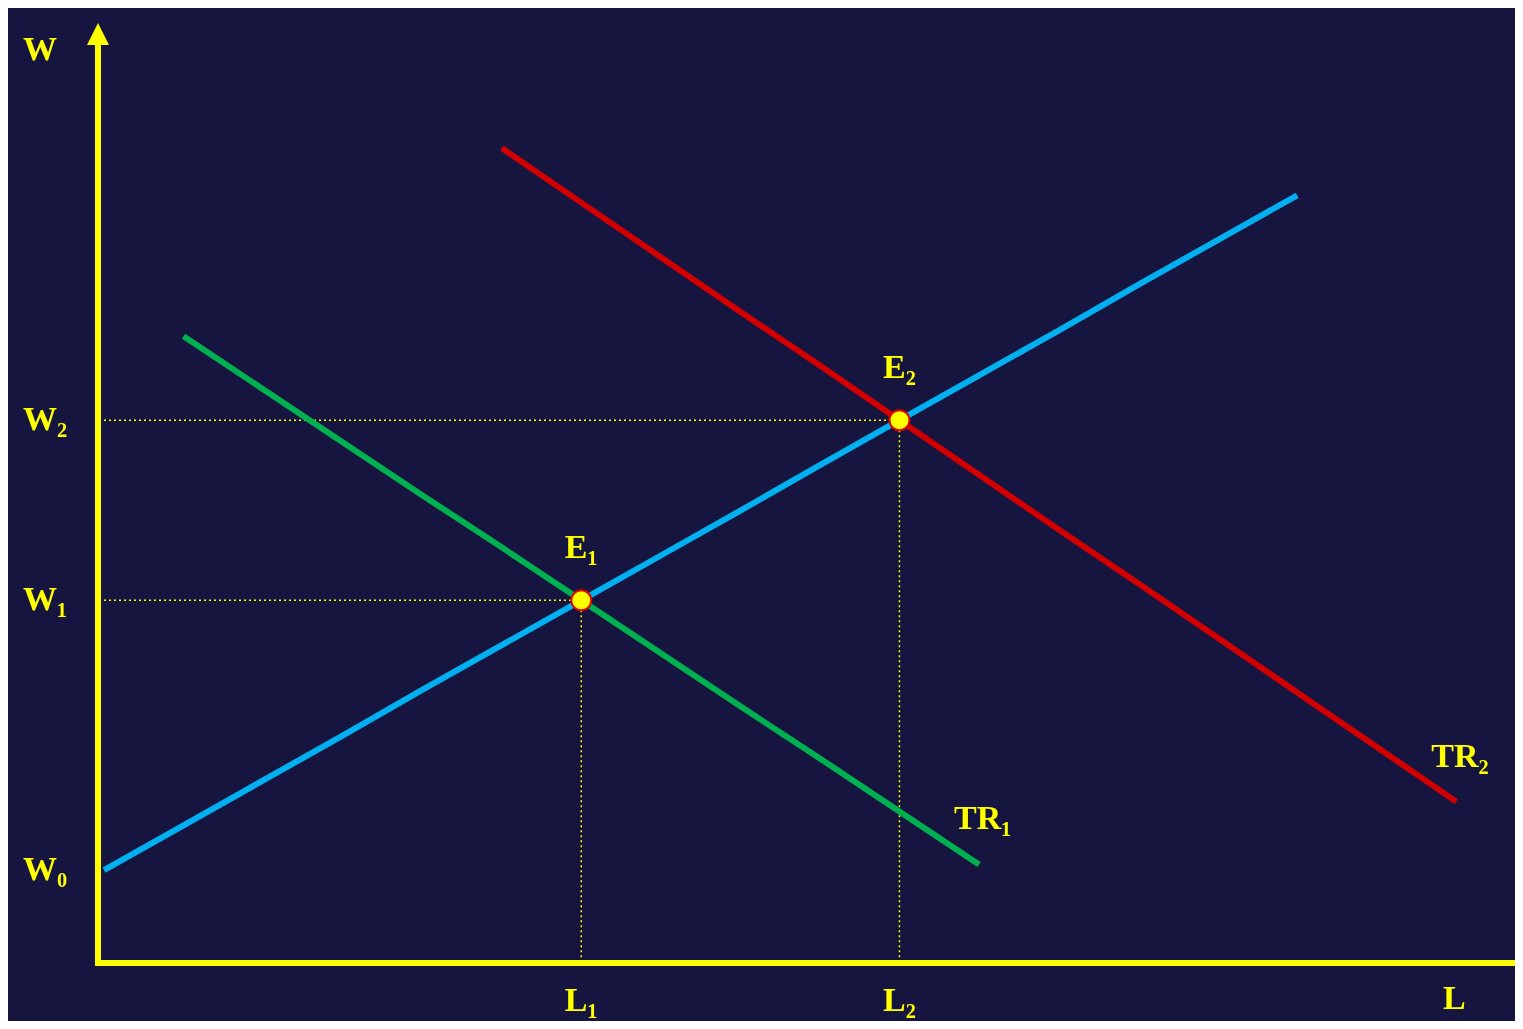 Image resolution: width=1523 pixels, height=1029 pixels. Describe the element at coordinates (40, 48) in the screenshot. I see `y-axis-title: W` at that location.